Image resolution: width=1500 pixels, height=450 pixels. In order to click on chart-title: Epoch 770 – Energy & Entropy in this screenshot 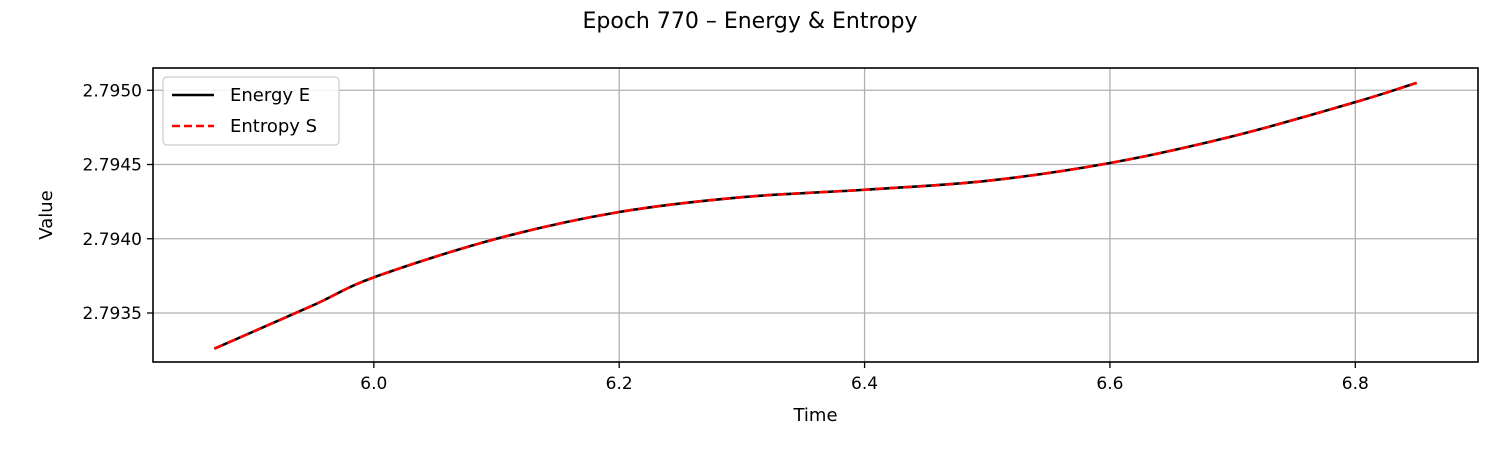, I will do `click(750, 21)`.